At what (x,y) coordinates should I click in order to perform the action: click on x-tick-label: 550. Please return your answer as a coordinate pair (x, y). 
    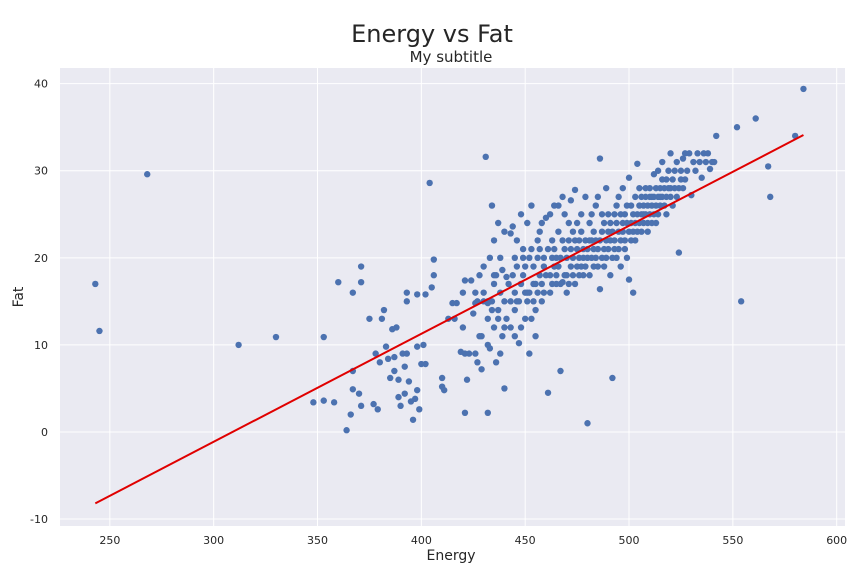
    Looking at the image, I should click on (732, 540).